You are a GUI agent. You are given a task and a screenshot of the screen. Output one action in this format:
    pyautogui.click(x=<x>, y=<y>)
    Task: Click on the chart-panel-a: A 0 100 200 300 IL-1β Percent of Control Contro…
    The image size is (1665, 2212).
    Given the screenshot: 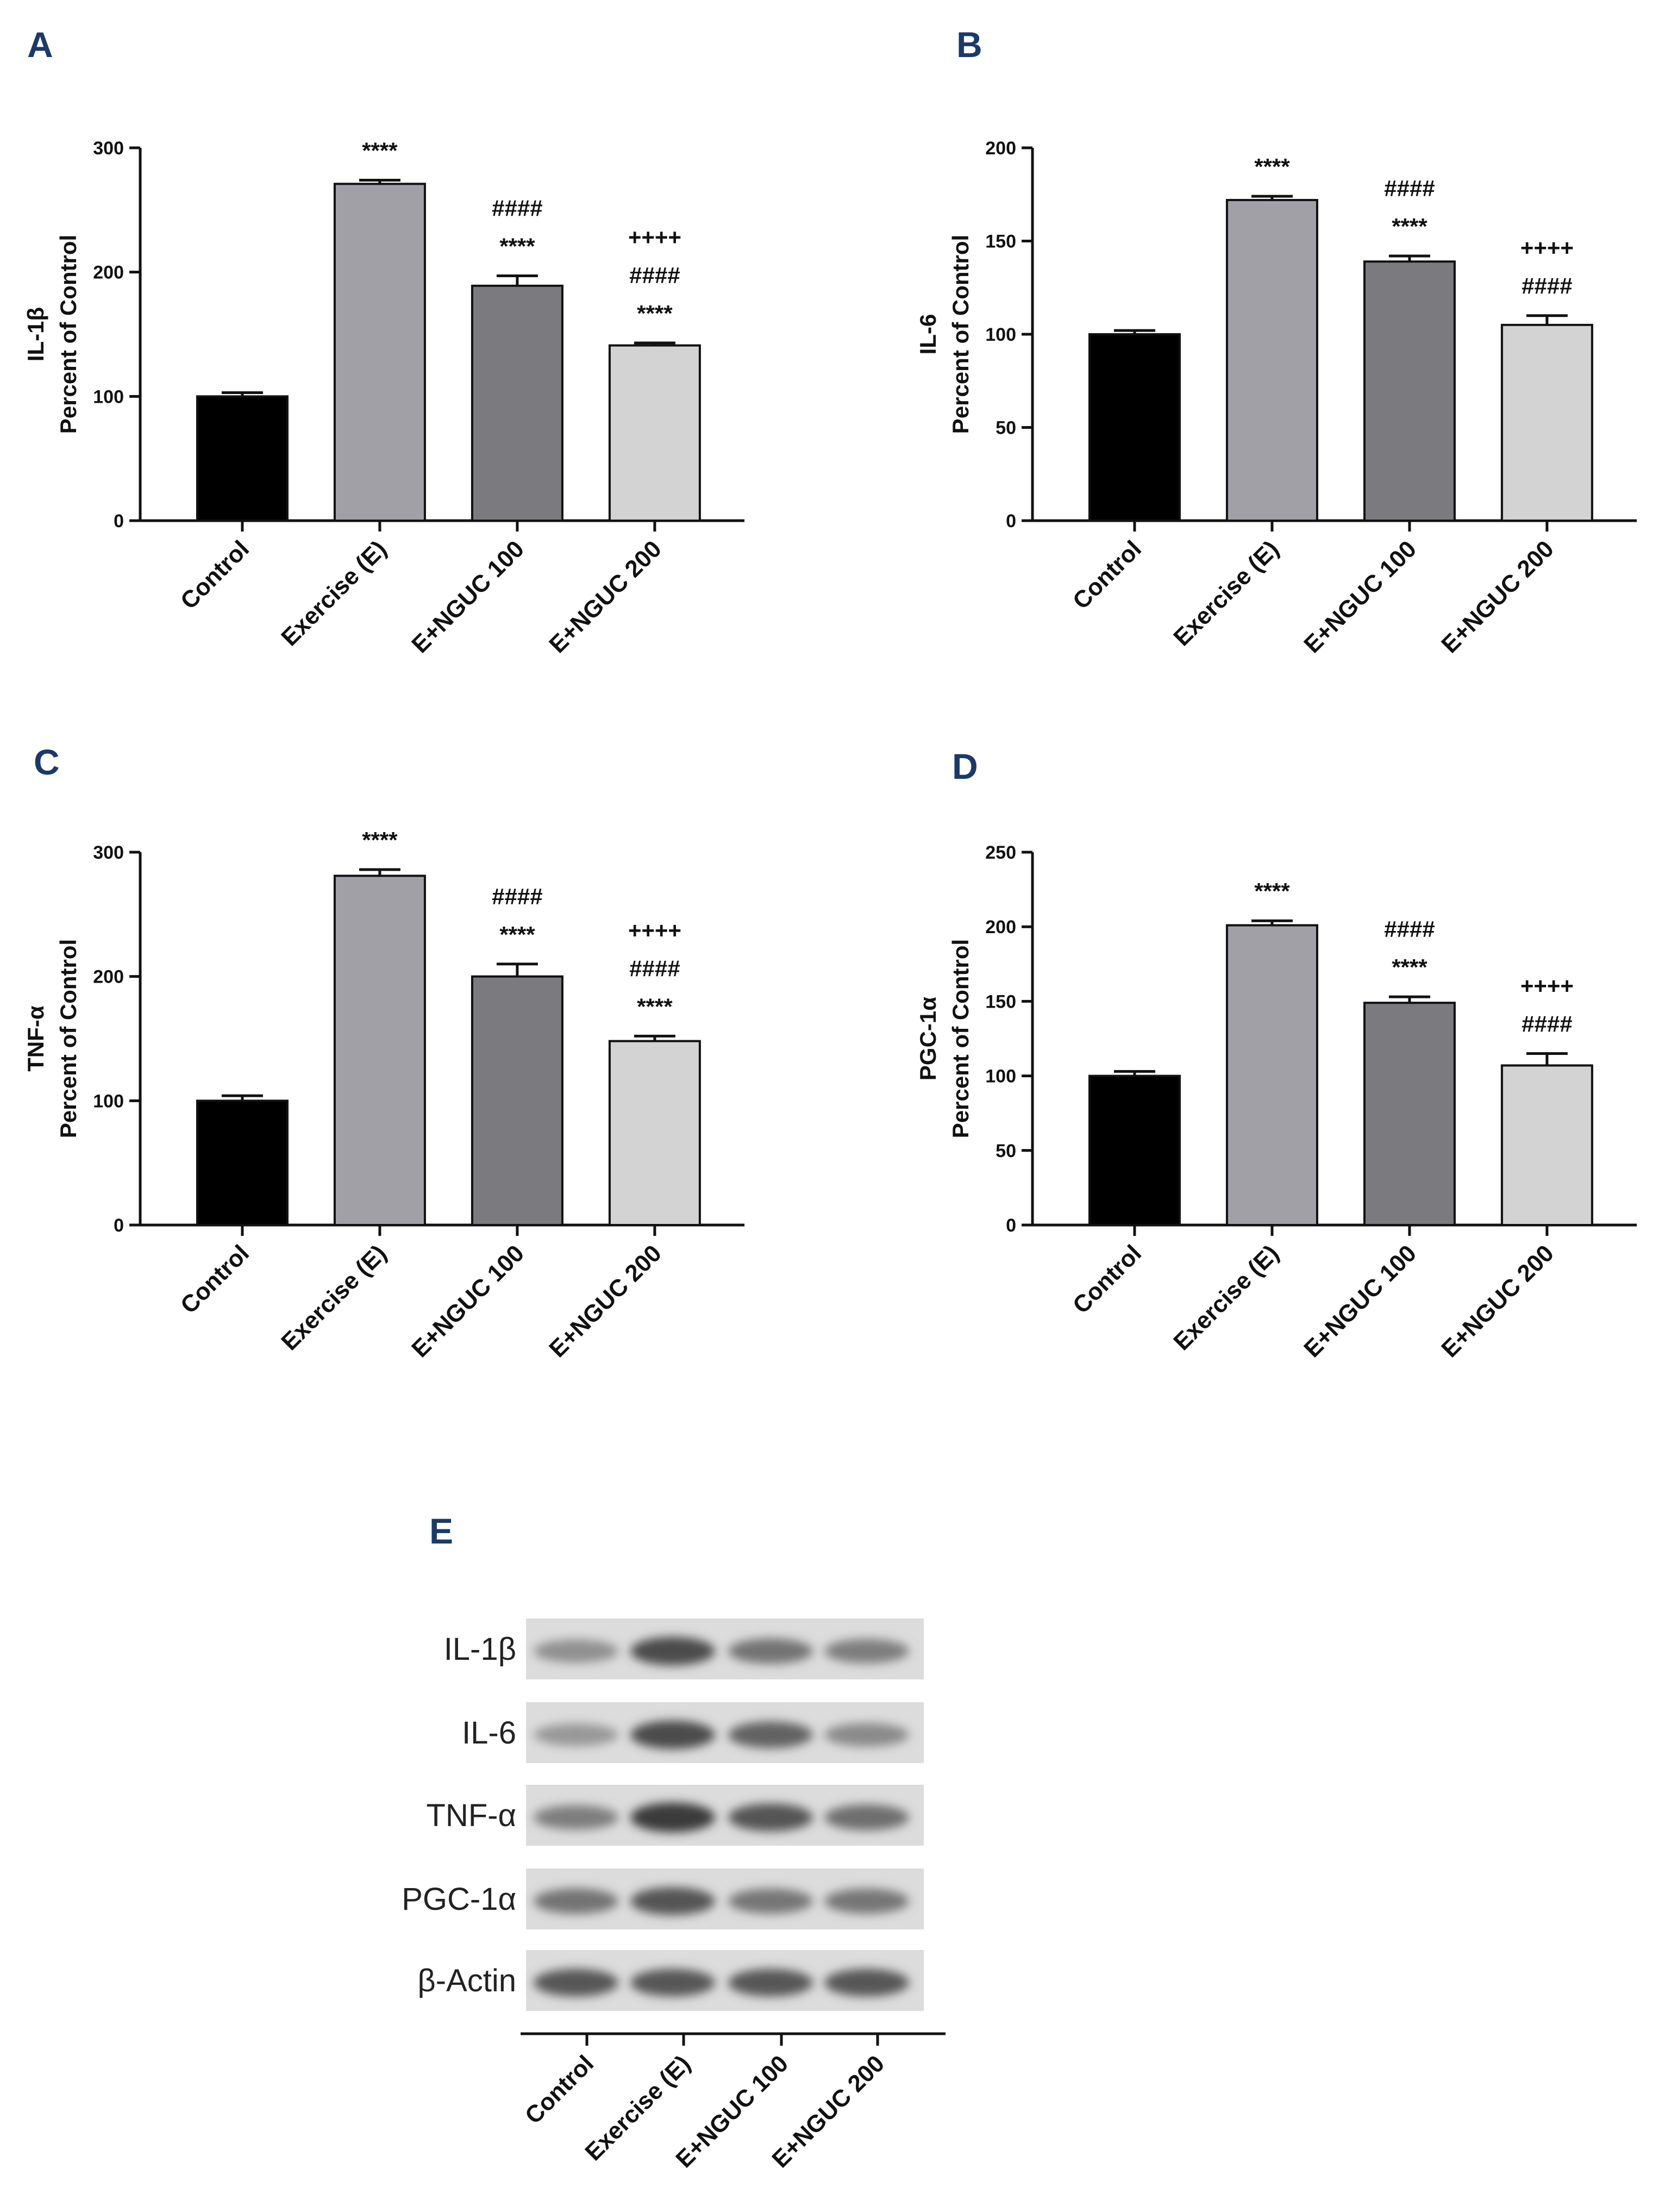 What is the action you would take?
    pyautogui.click(x=383, y=341)
    